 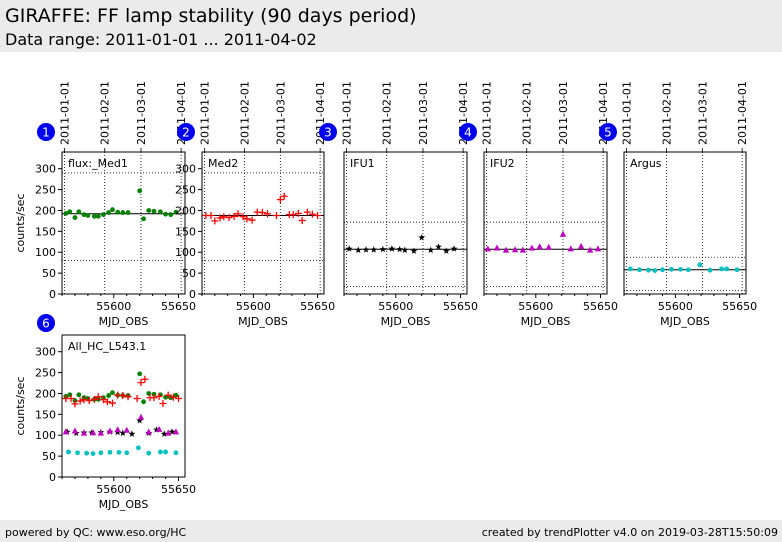 What do you see at coordinates (608, 133) in the screenshot?
I see `panel-number: 5` at bounding box center [608, 133].